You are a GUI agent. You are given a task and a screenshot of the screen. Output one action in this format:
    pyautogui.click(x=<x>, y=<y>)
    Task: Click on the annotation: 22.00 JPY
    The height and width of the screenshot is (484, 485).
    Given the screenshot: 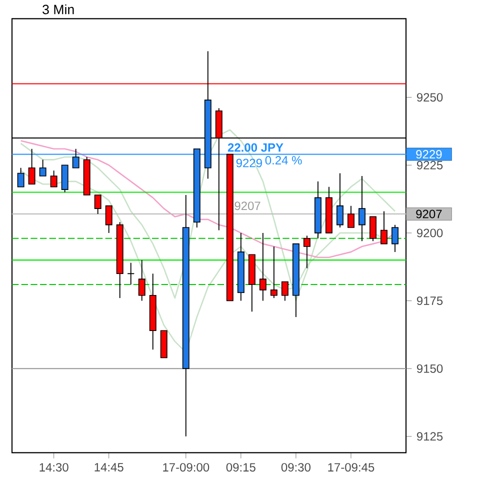 What is the action you would take?
    pyautogui.click(x=256, y=147)
    